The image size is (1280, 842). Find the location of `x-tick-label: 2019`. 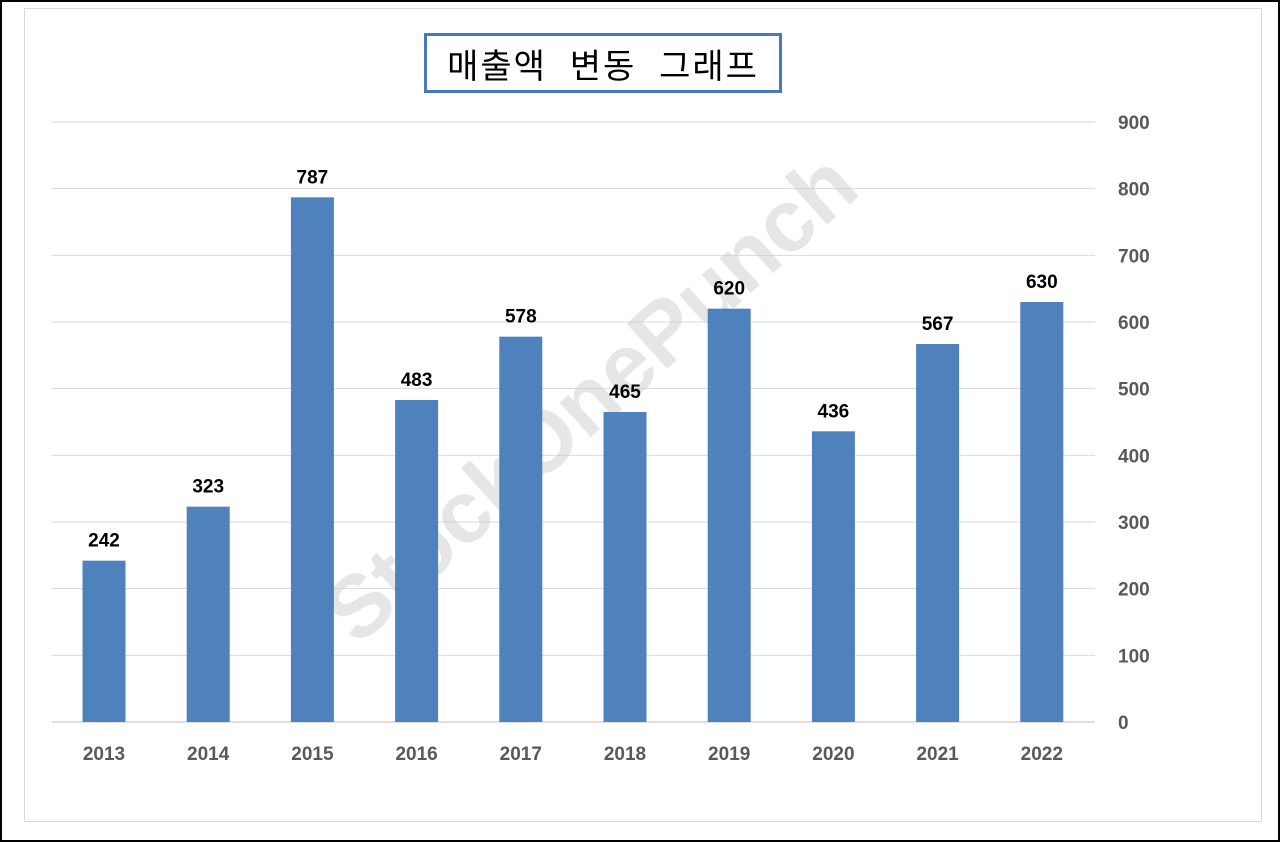

x-tick-label: 2019 is located at coordinates (729, 754).